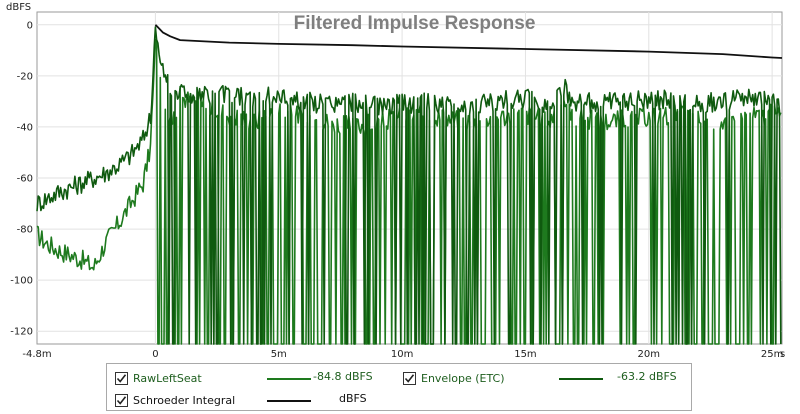 The image size is (800, 414). What do you see at coordinates (25, 230) in the screenshot?
I see `y-tick-label: -80` at bounding box center [25, 230].